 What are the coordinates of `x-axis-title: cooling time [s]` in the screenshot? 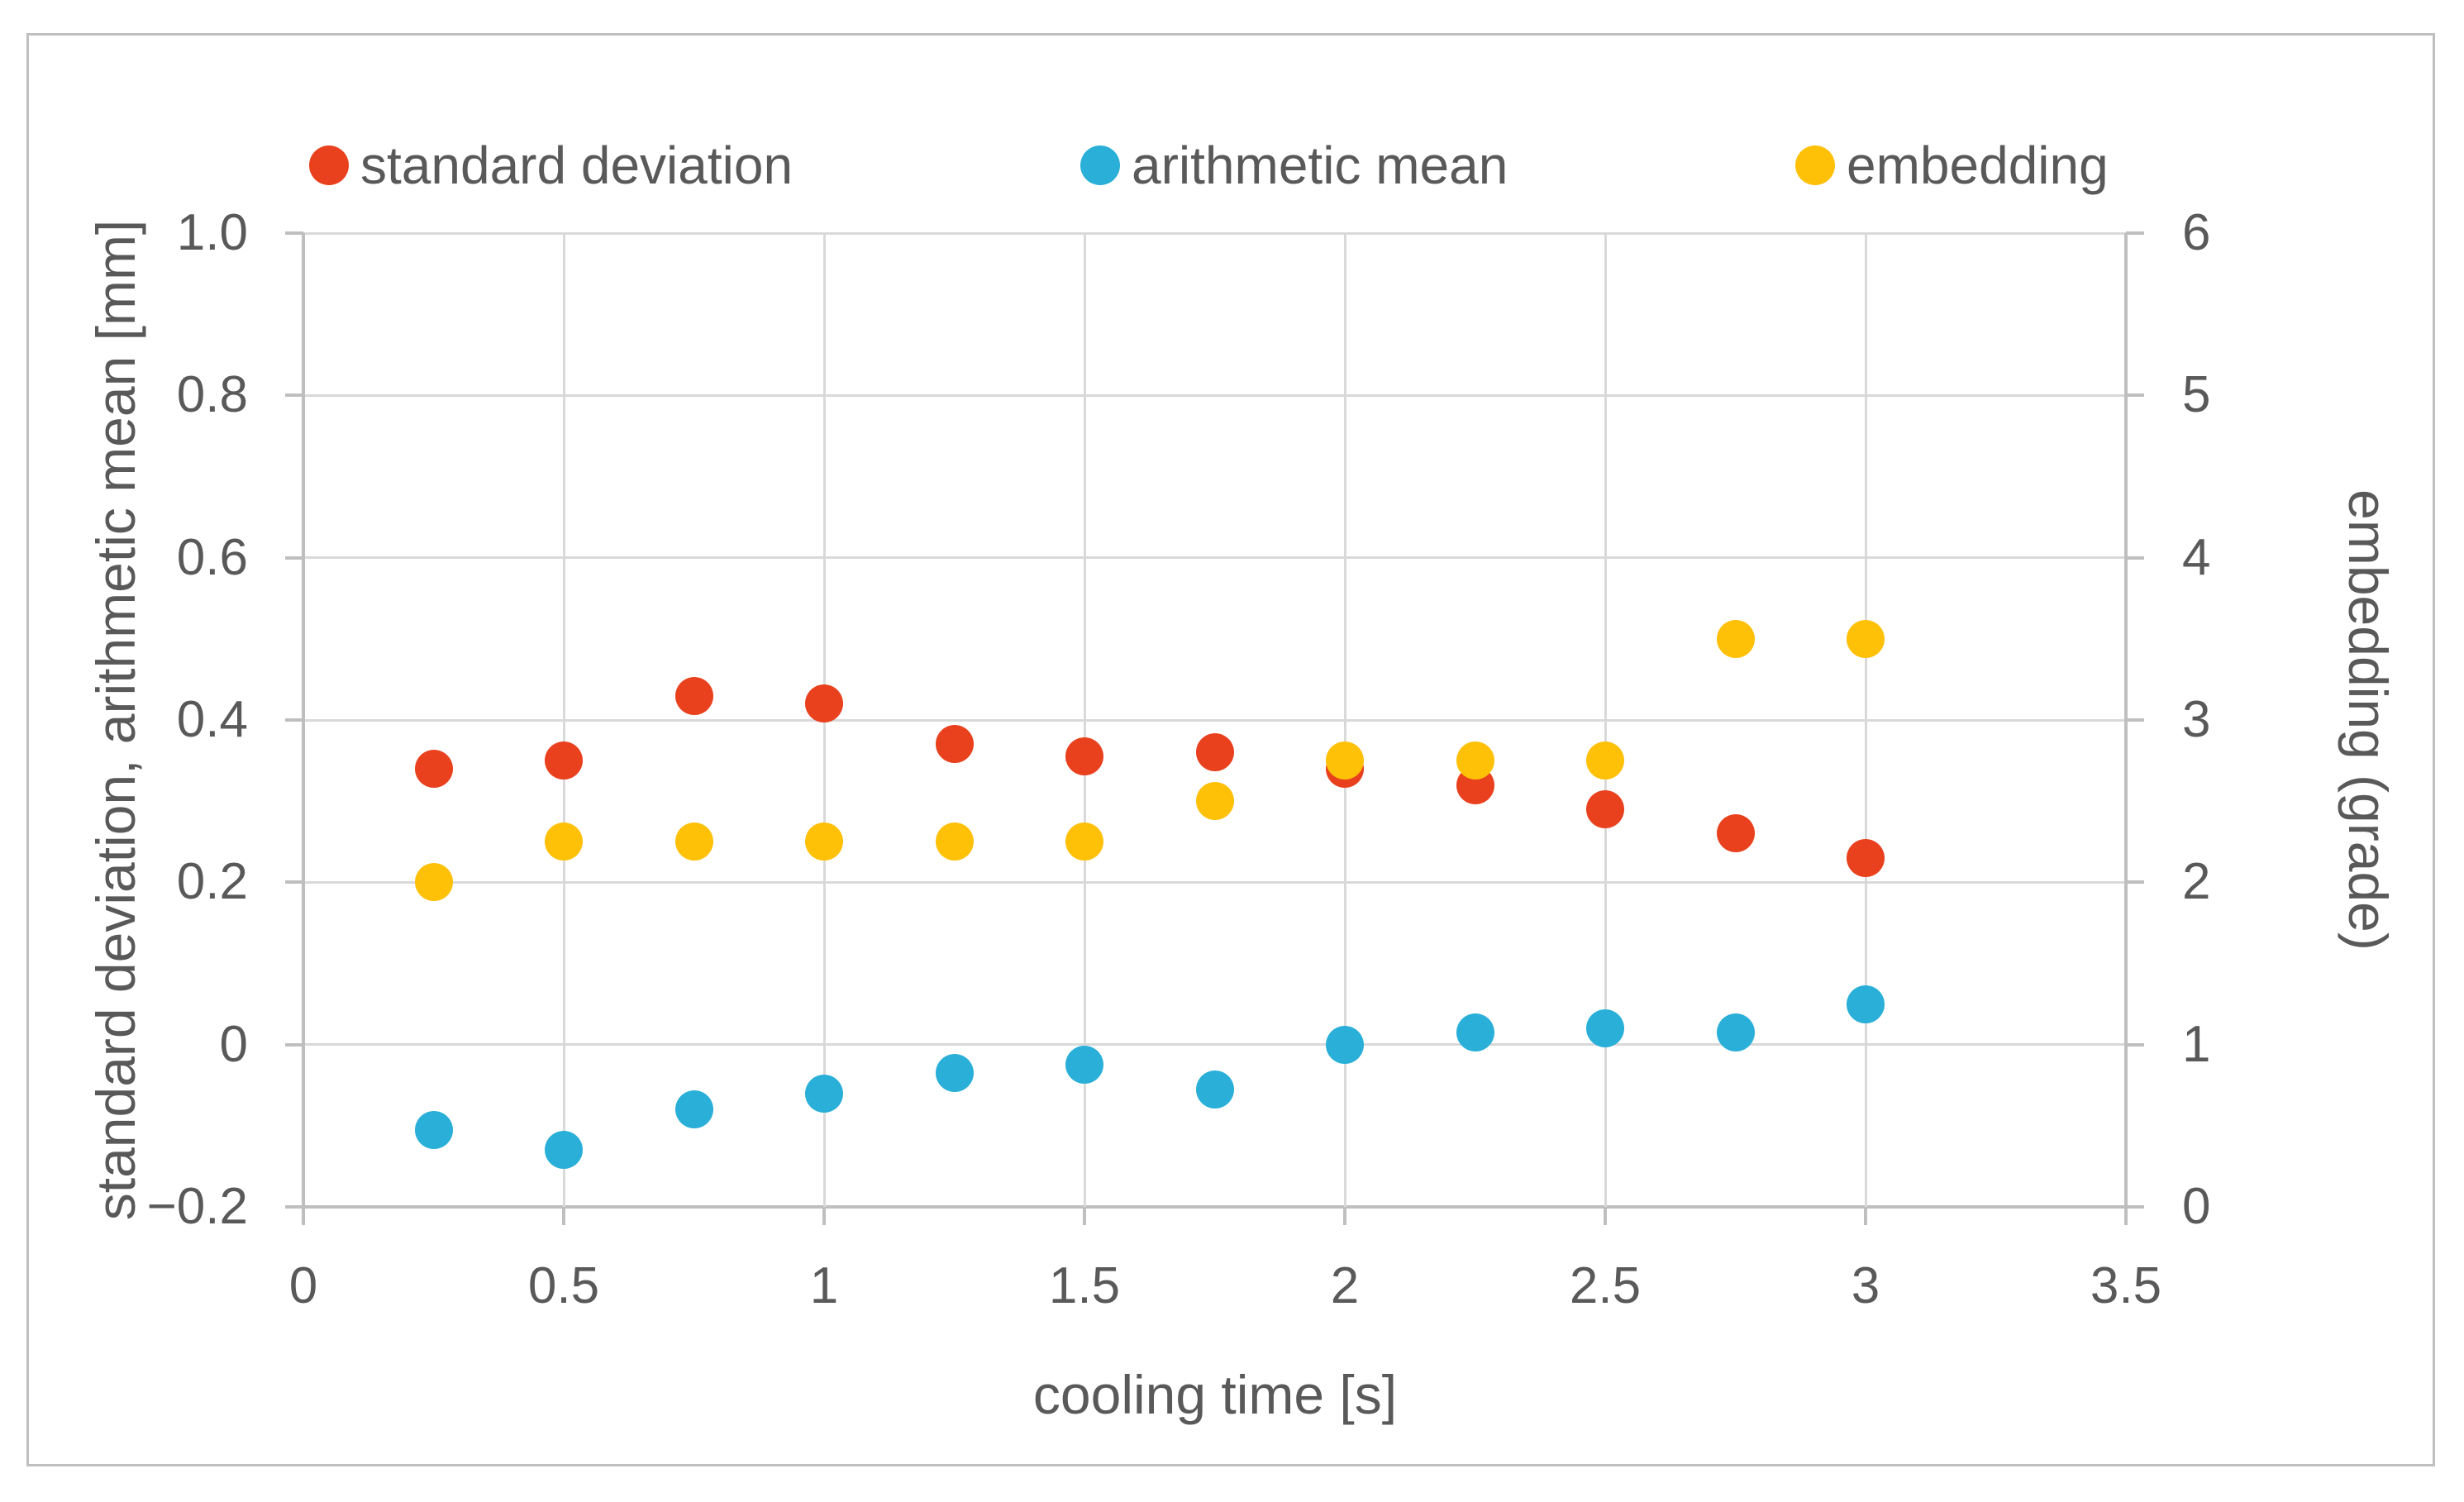 It's located at (1215, 1394).